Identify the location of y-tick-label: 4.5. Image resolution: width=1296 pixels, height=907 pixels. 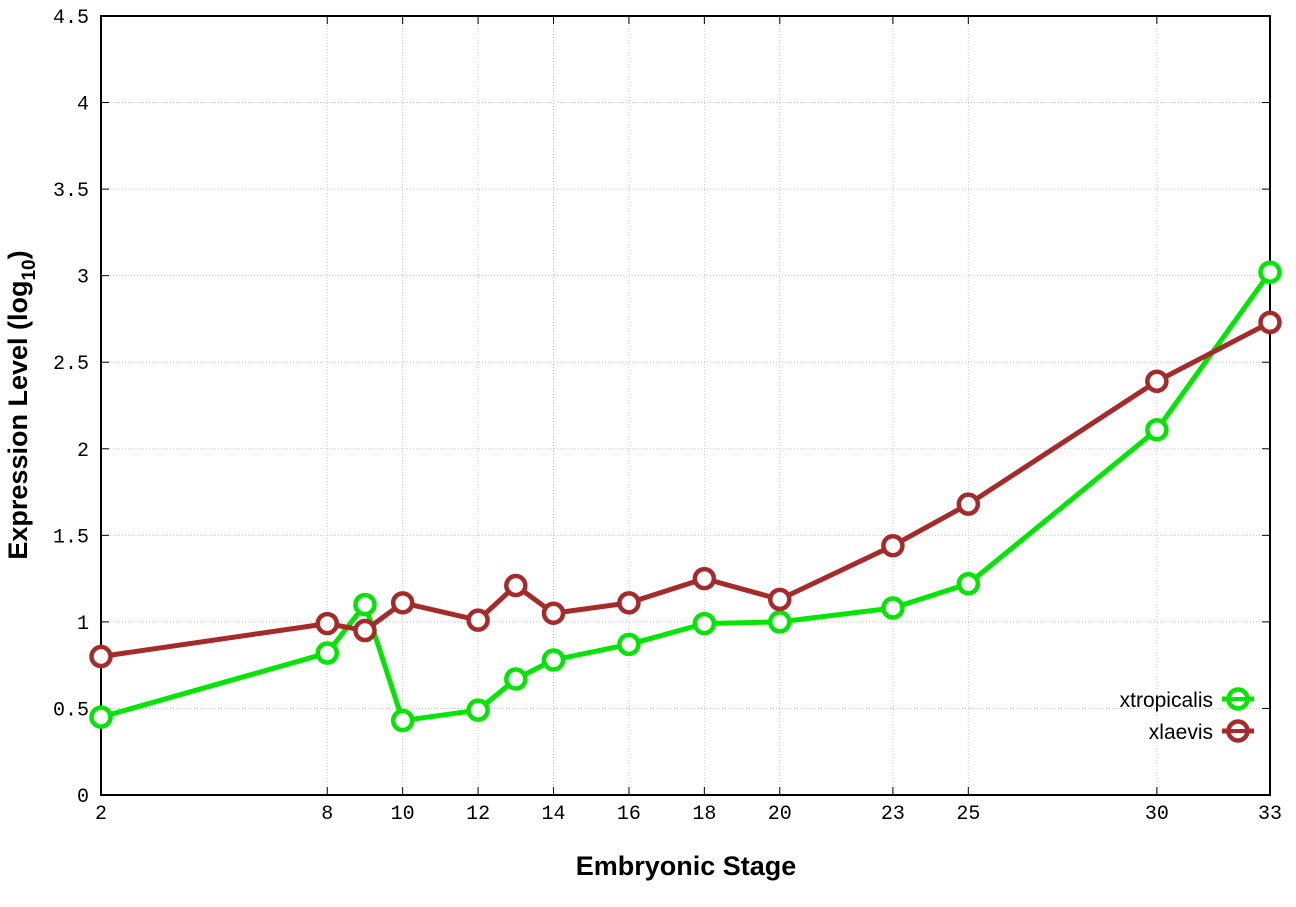
(71, 18).